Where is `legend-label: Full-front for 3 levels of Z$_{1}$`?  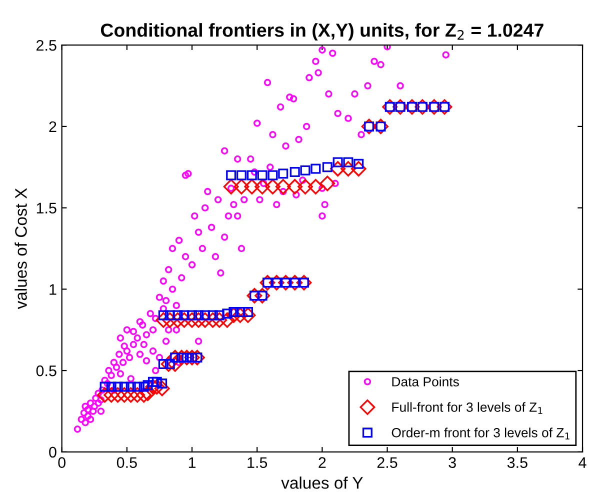
legend-label: Full-front for 3 levels of Z$_{1}$ is located at coordinates (467, 408).